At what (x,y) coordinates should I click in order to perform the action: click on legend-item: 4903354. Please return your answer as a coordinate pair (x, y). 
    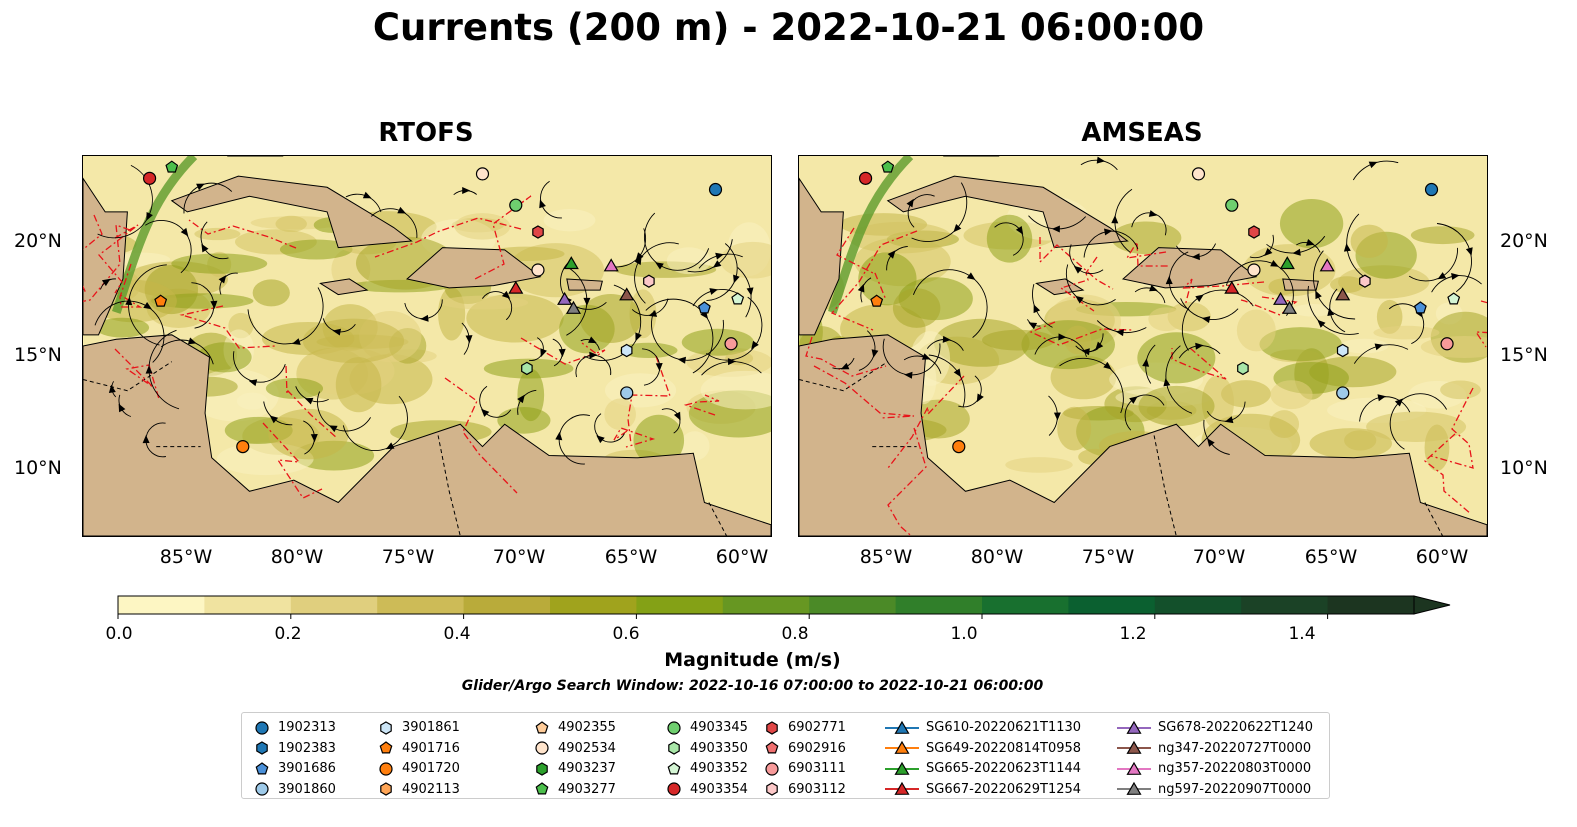
    Looking at the image, I should click on (706, 789).